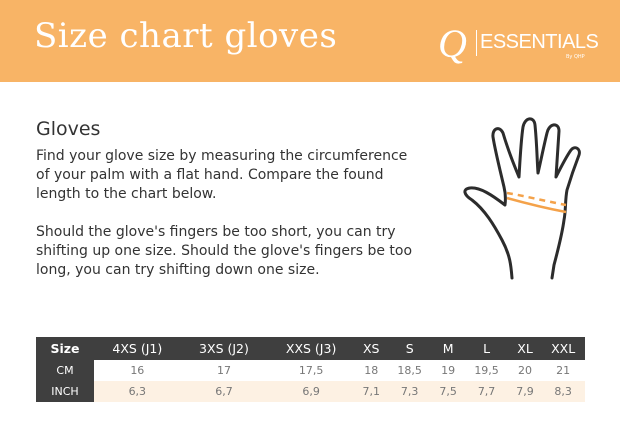  I want to click on table-cell: 19,5, so click(486, 370).